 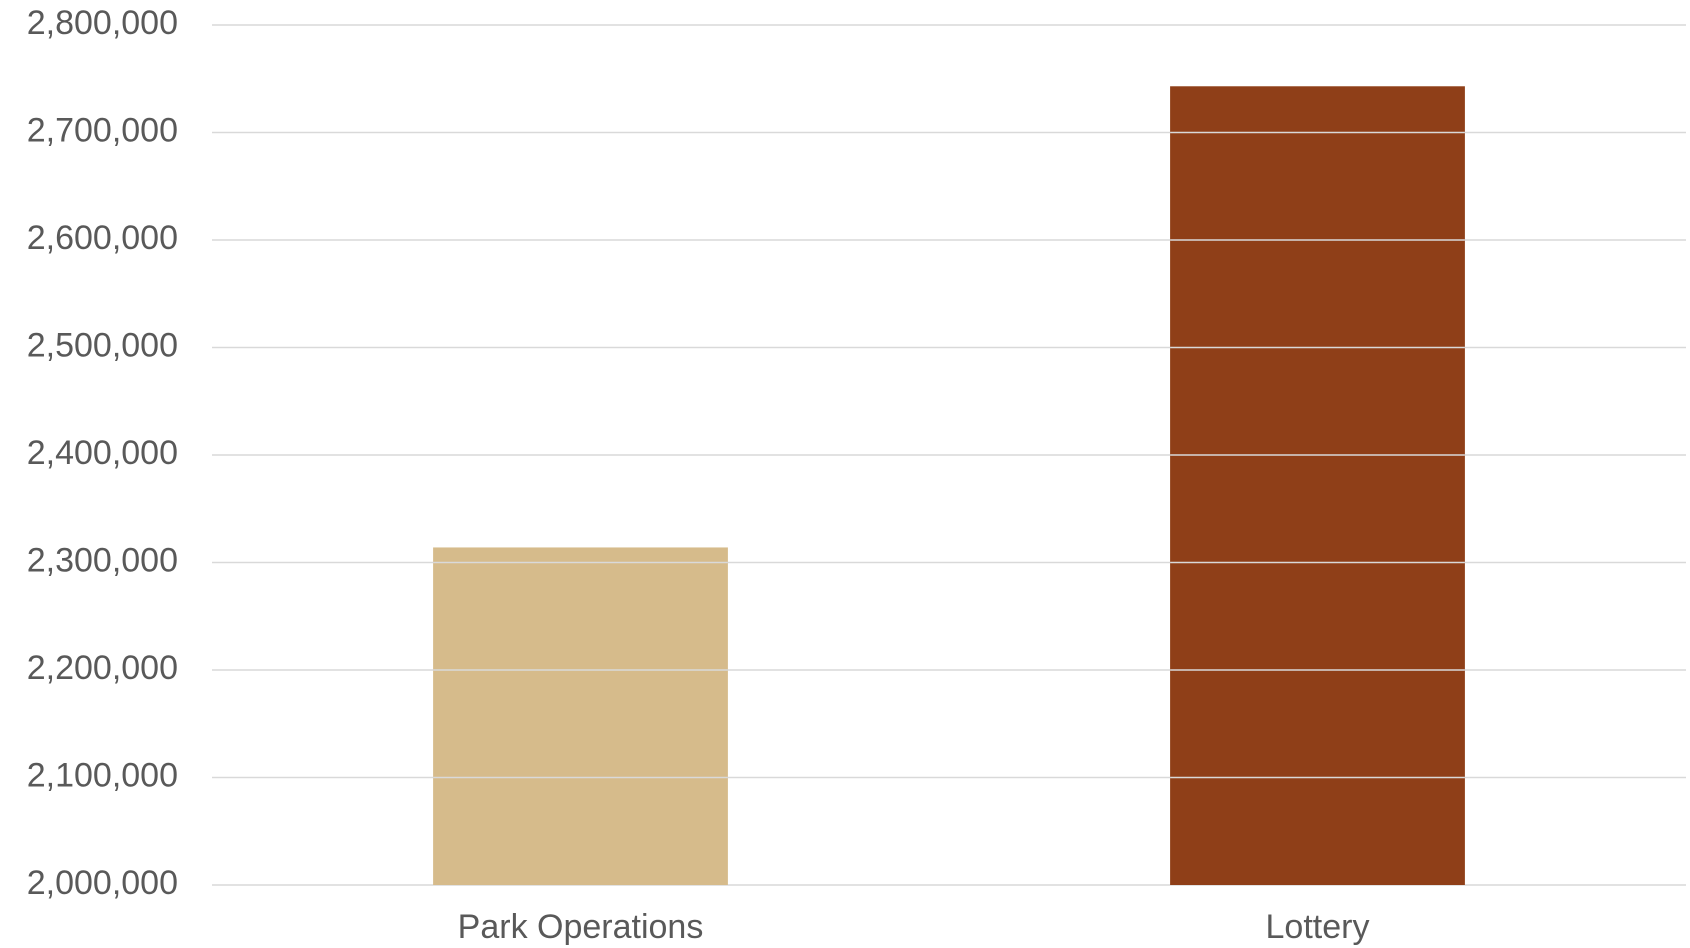 What do you see at coordinates (102, 23) in the screenshot?
I see `y-tick-label: 2,800,000` at bounding box center [102, 23].